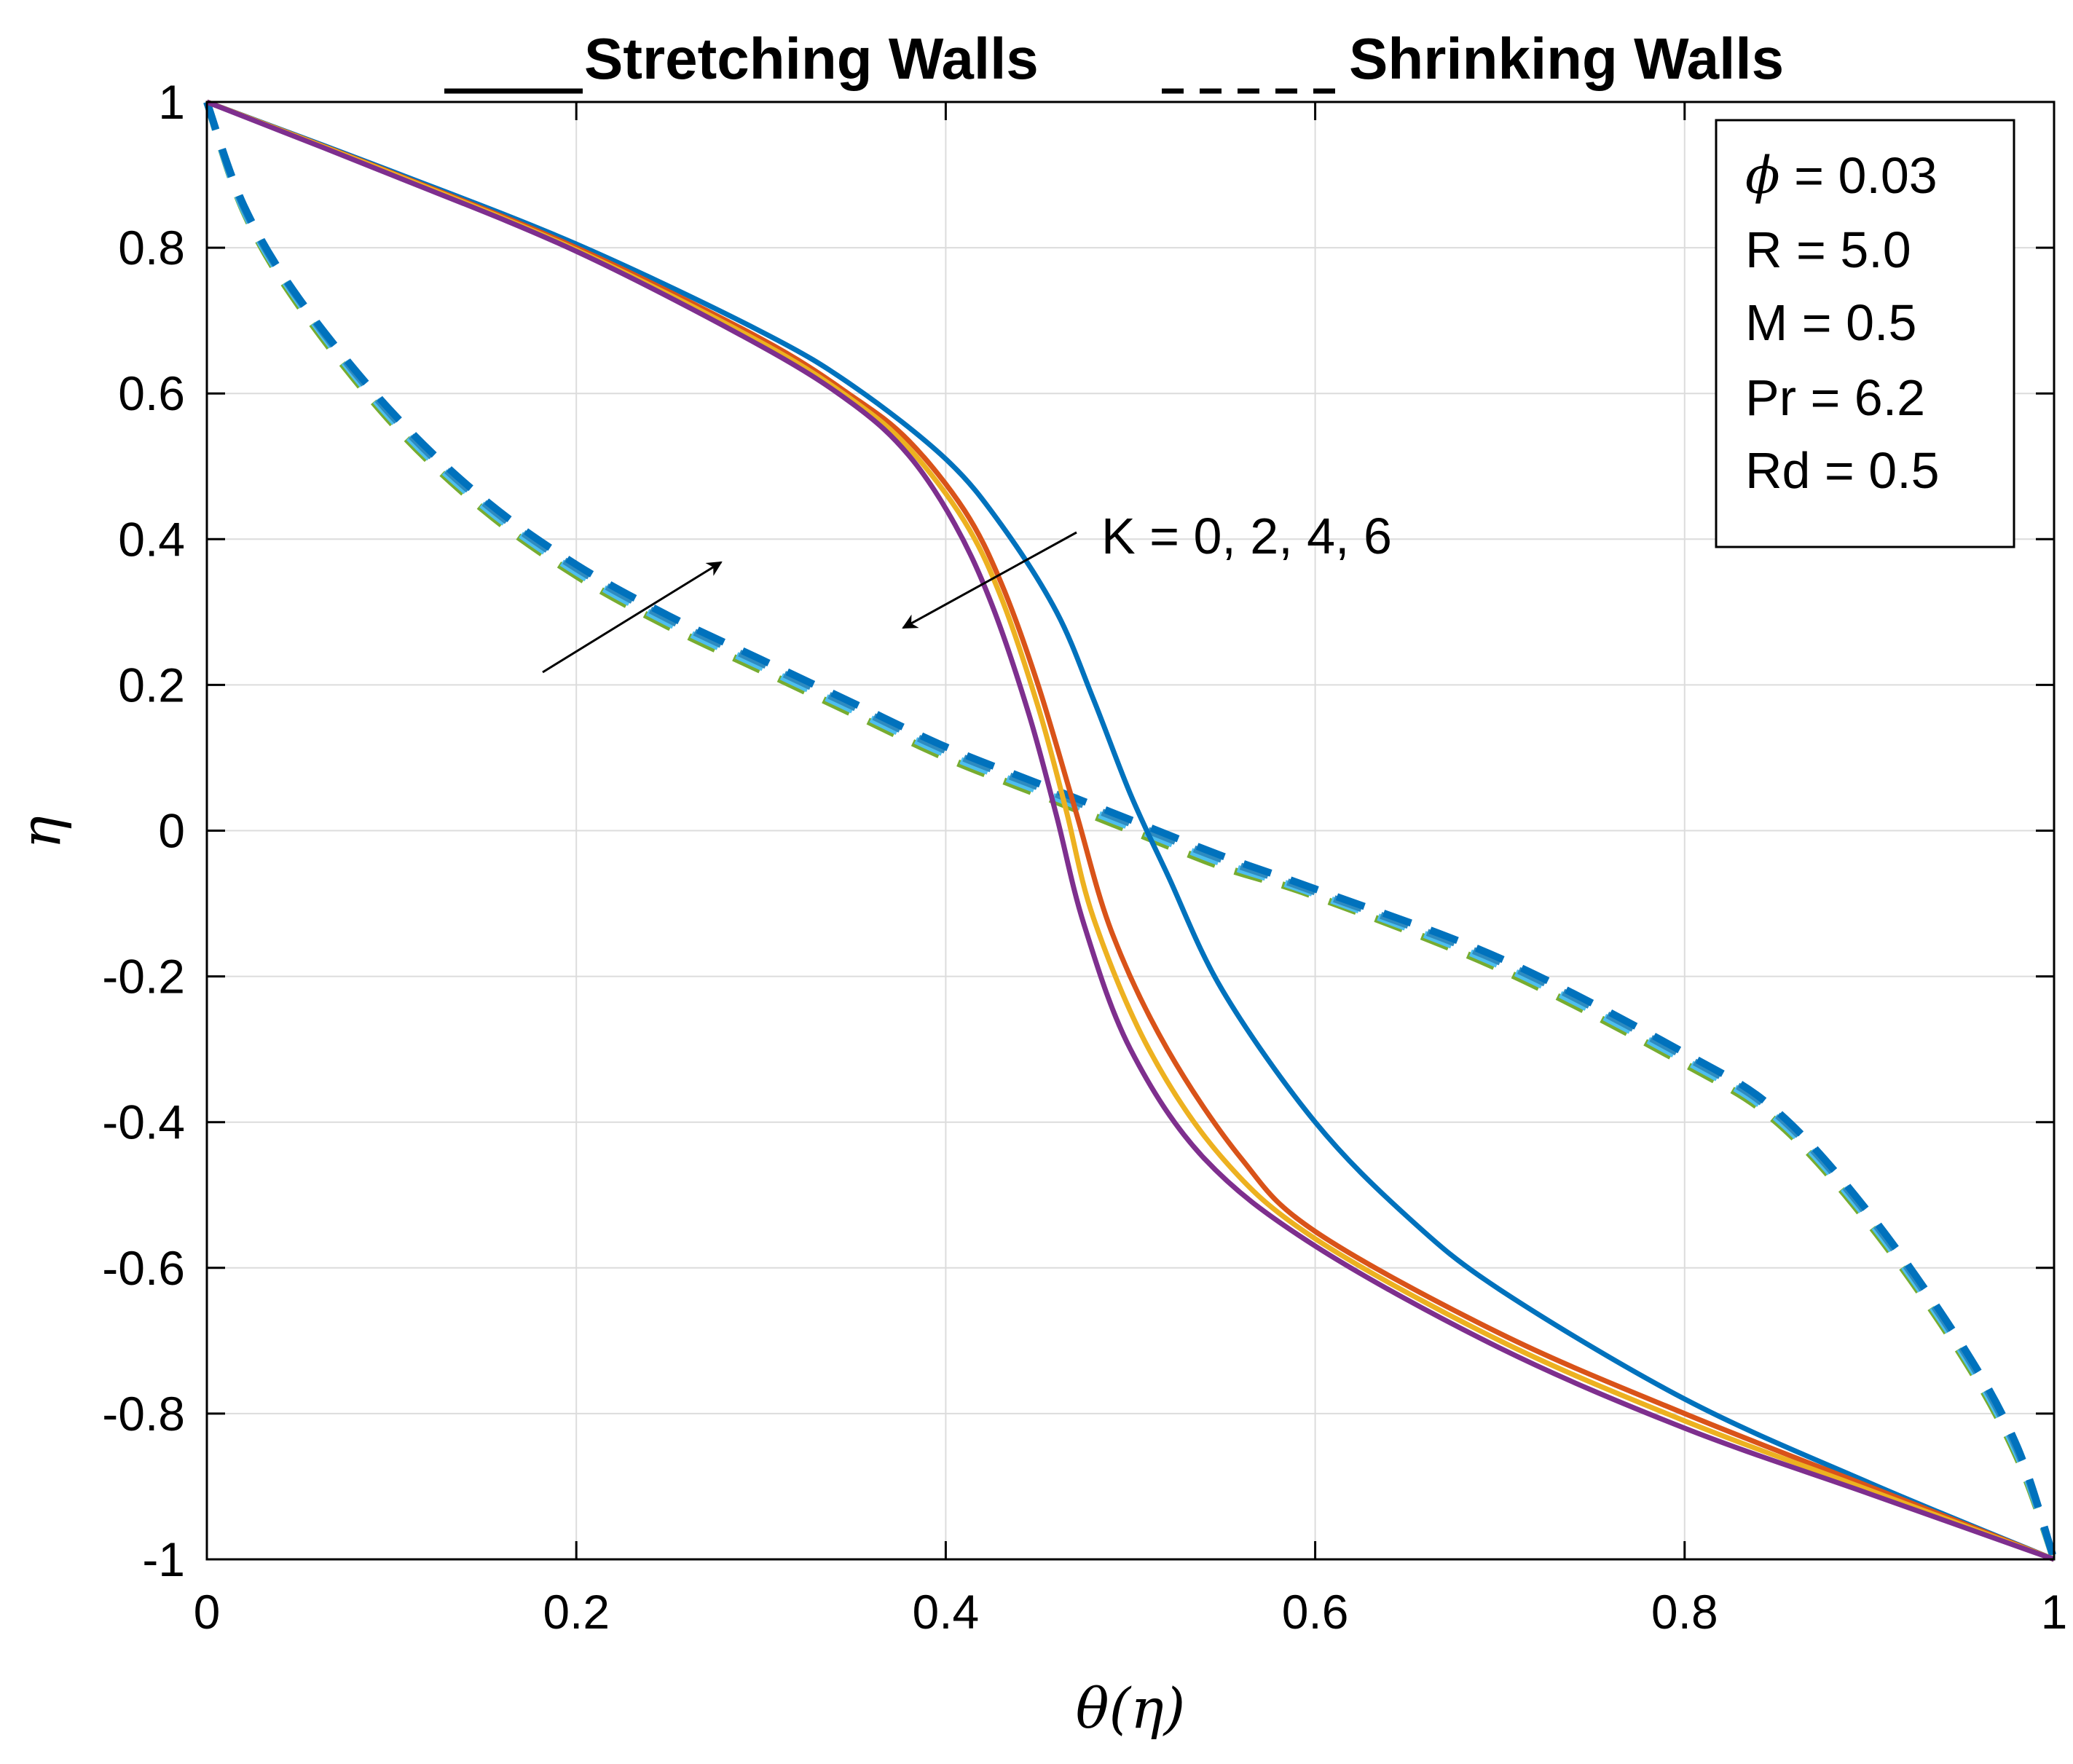 The width and height of the screenshot is (2073, 1764). What do you see at coordinates (1246, 536) in the screenshot?
I see `k-annotation: K = 0, 2, 4, 6` at bounding box center [1246, 536].